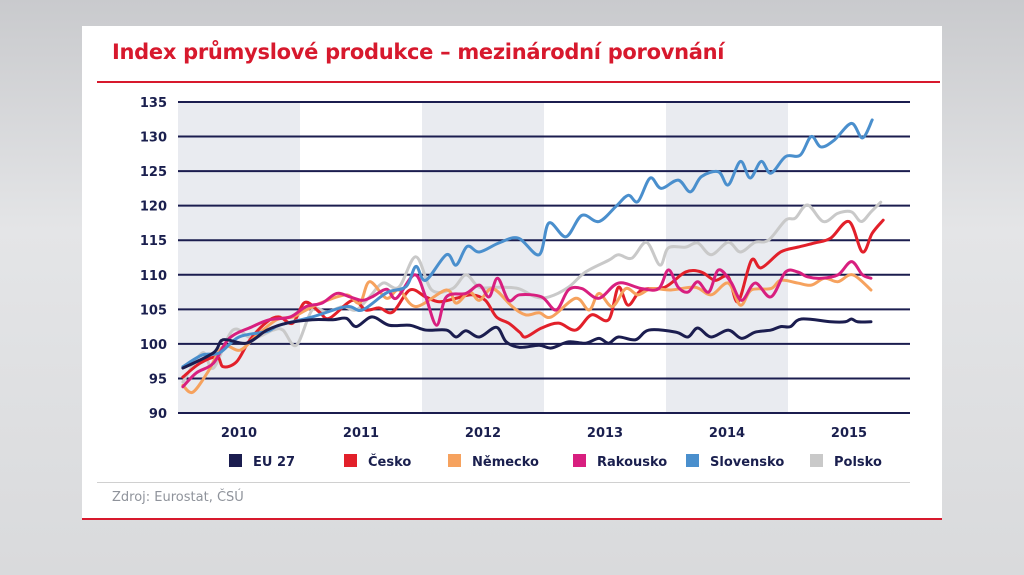 Image resolution: width=1024 pixels, height=575 pixels. Describe the element at coordinates (483, 257) in the screenshot. I see `year-band-2012` at that location.